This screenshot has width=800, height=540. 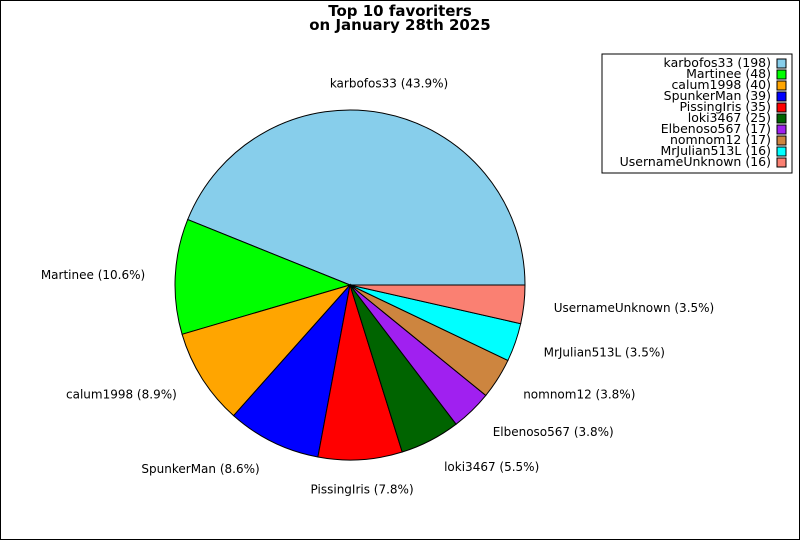 I want to click on slice-label-loki3467: loki3467 (5.5%), so click(x=491, y=467).